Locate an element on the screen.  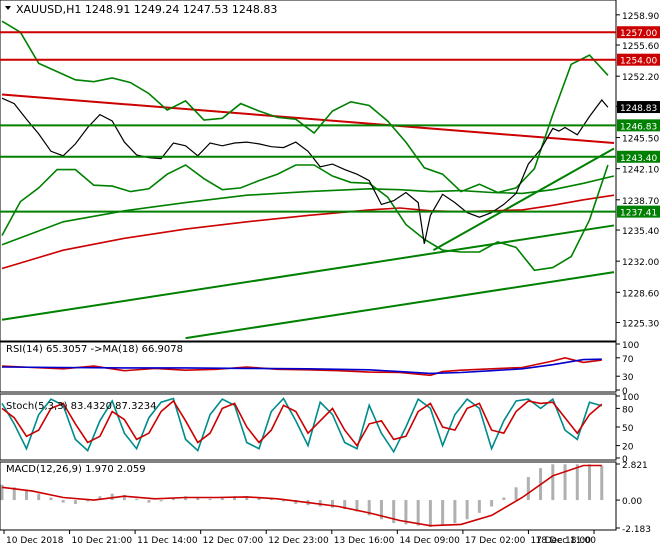
y-tick-label: 1255.60 is located at coordinates (640, 47).